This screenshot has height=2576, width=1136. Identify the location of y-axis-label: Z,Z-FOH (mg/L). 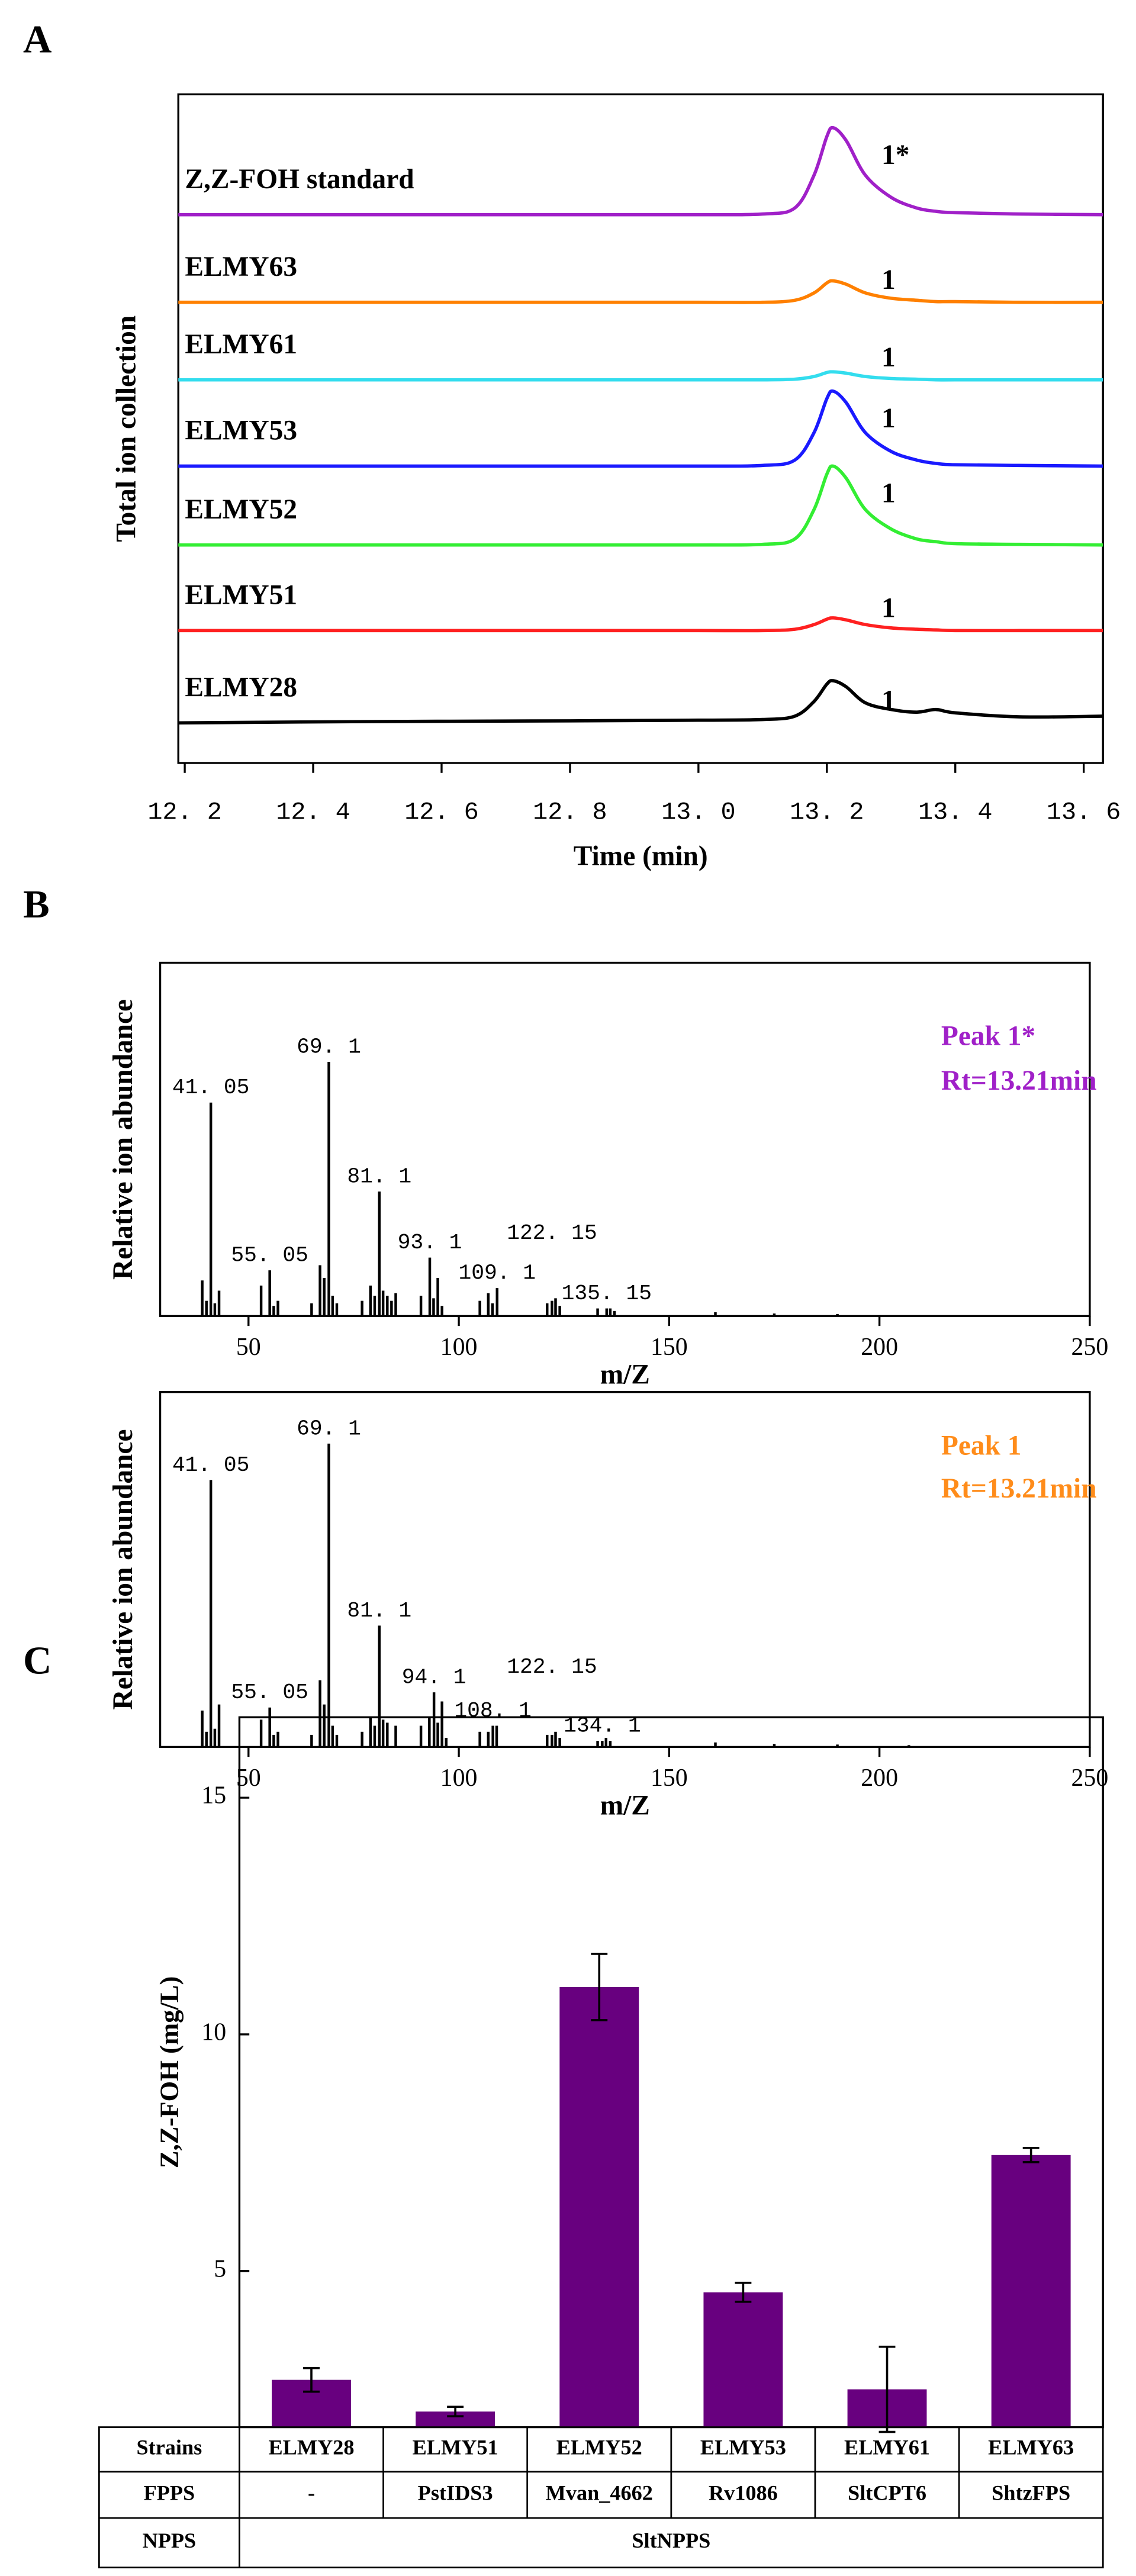
(169, 2072).